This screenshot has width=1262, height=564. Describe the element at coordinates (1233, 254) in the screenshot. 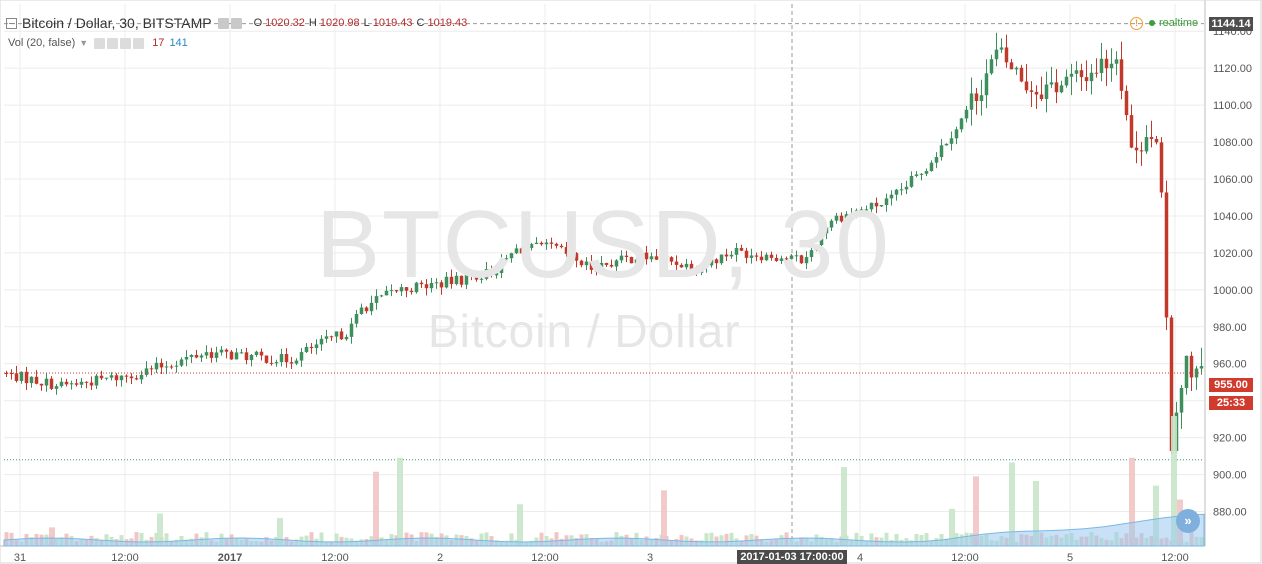

I see `y-tick-label: 1020.00` at that location.